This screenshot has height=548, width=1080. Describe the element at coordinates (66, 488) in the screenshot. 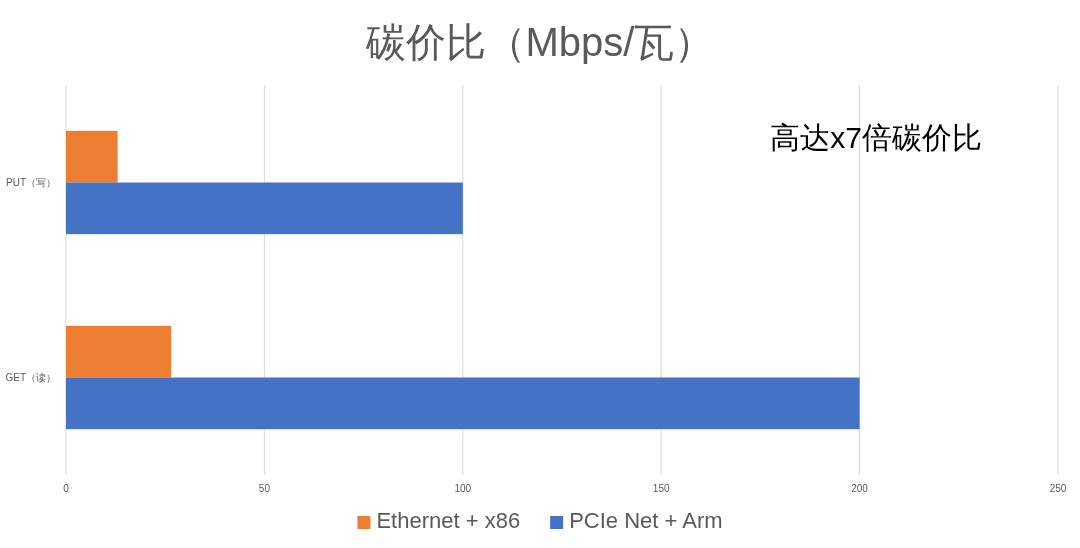

I see `x-tick-label: 0` at that location.